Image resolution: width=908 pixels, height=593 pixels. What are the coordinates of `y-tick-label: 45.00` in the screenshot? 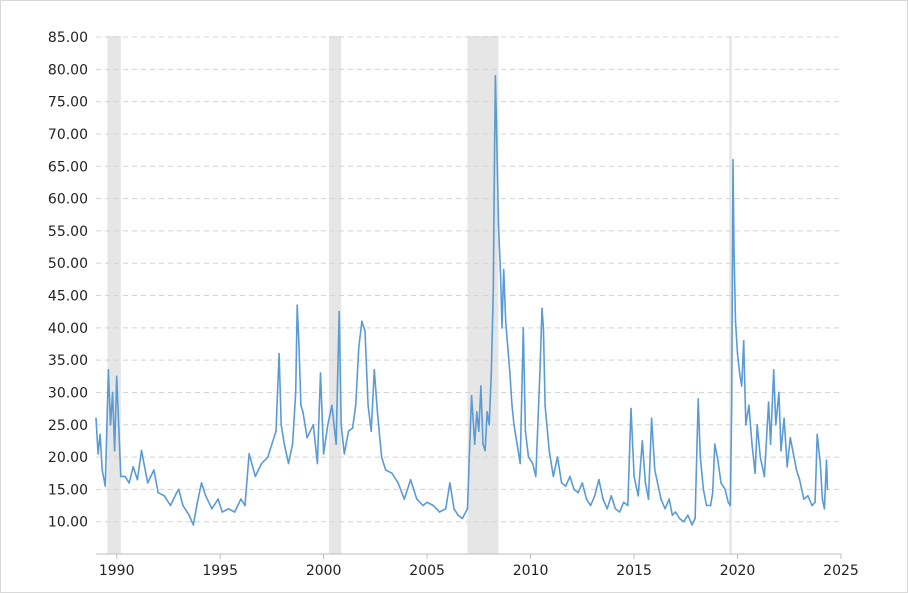 It's located at (68, 297).